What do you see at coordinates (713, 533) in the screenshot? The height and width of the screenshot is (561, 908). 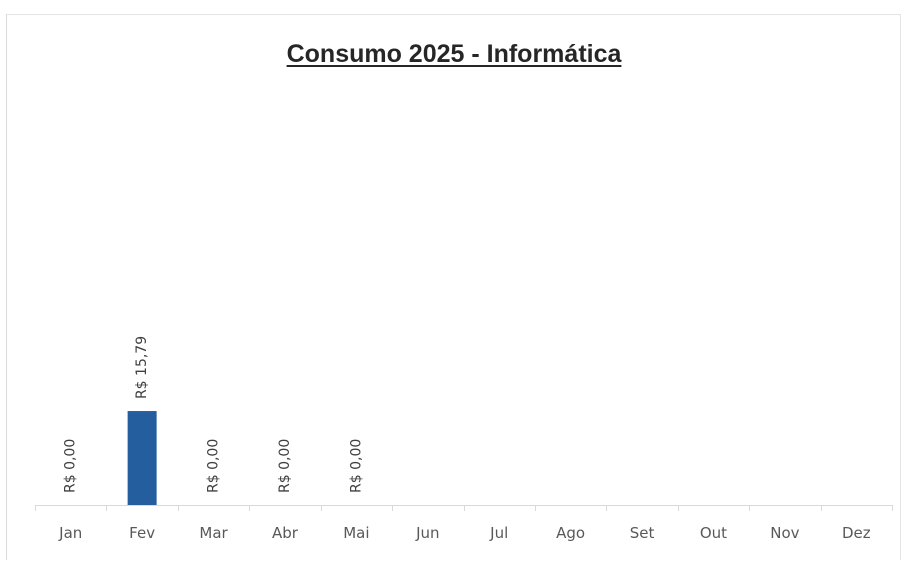 I see `x-tick-label-out: Out` at bounding box center [713, 533].